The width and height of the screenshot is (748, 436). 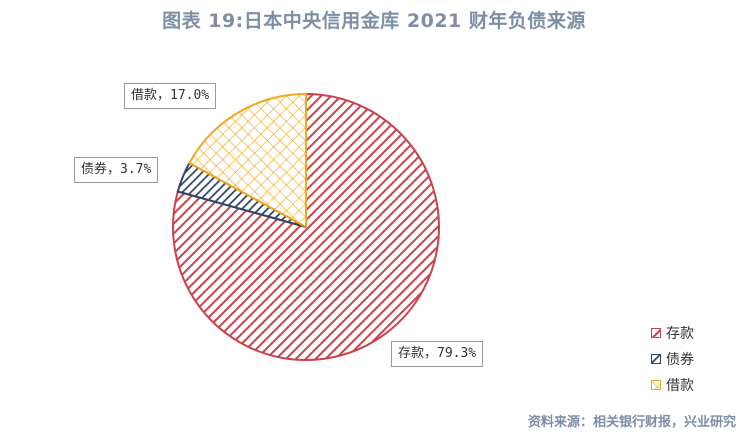 What do you see at coordinates (656, 333) in the screenshot?
I see `legend-swatch-deposit` at bounding box center [656, 333].